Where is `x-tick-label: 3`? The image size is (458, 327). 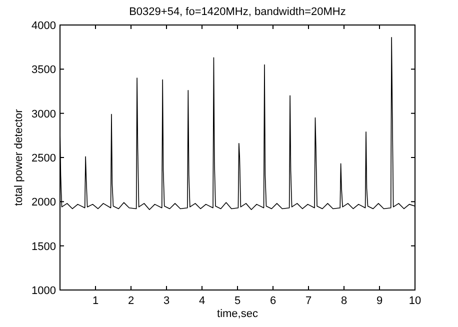
x-tick-label: 3 is located at coordinates (166, 301).